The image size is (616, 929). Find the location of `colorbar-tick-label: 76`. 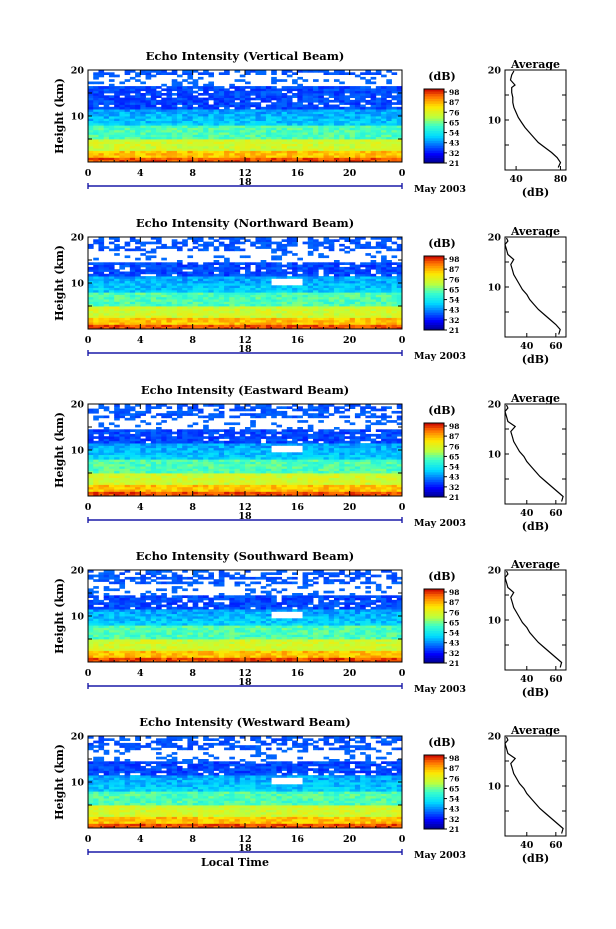

colorbar-tick-label: 76 is located at coordinates (454, 112).